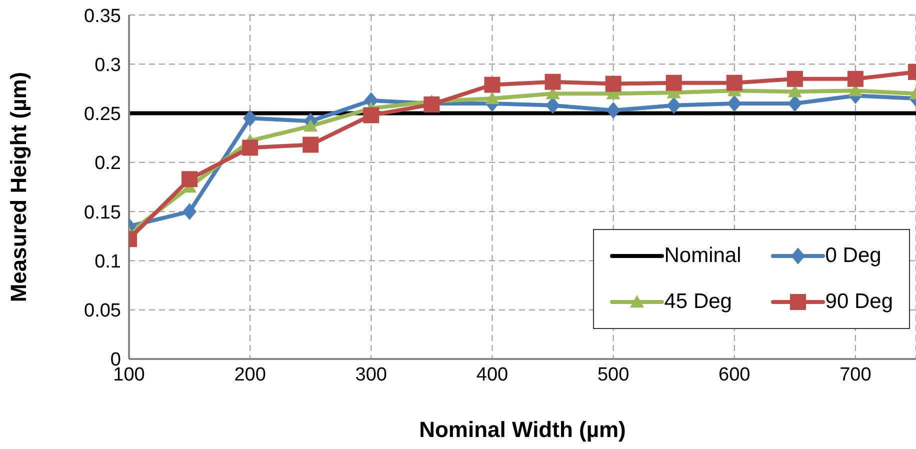 The image size is (916, 449). I want to click on x-tick-label: 200, so click(250, 375).